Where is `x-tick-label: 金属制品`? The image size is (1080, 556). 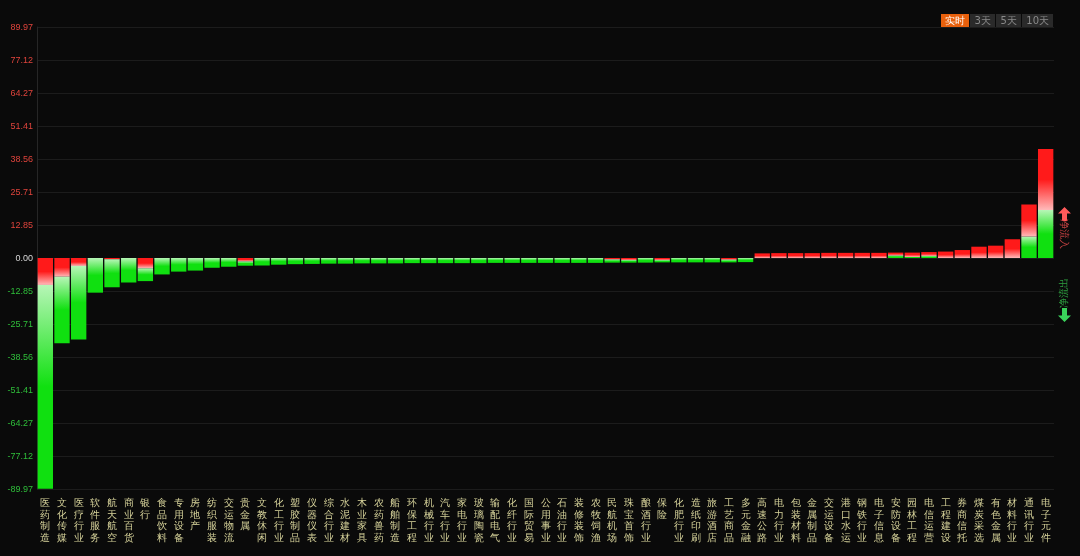 x-tick-label: 金属制品 is located at coordinates (812, 520).